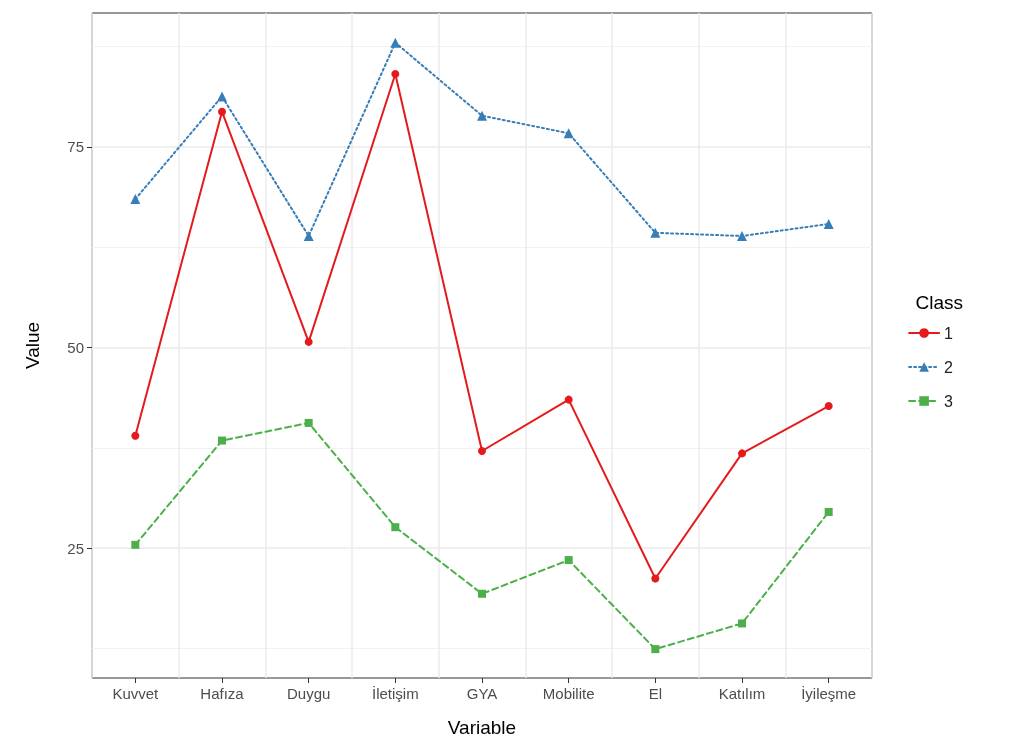  Describe the element at coordinates (75, 147) in the screenshot. I see `y-tick-label: 75` at that location.